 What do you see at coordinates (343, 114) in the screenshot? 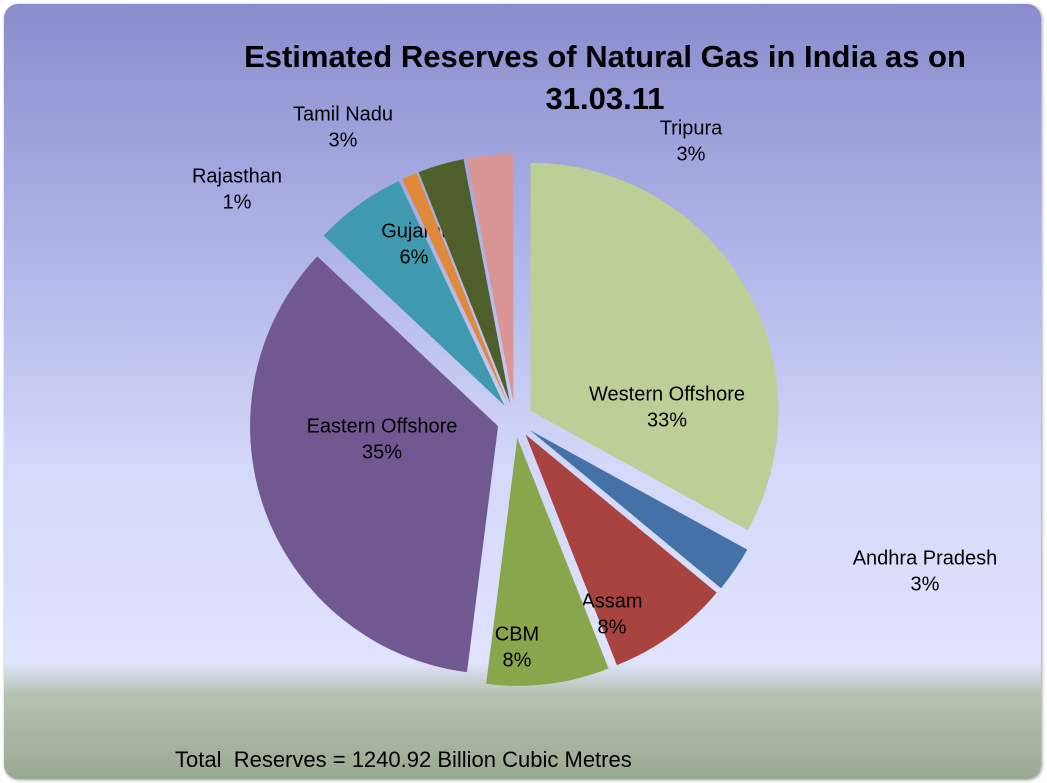
I see `slice-label: Tamil Nadu` at bounding box center [343, 114].